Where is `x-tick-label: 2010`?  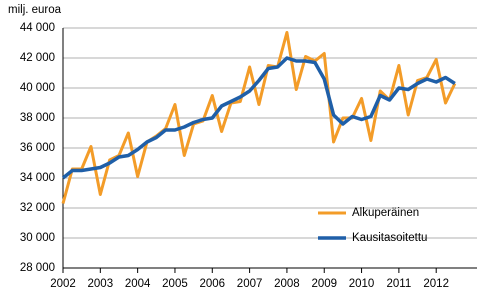 x-tick-label: 2010 is located at coordinates (362, 284).